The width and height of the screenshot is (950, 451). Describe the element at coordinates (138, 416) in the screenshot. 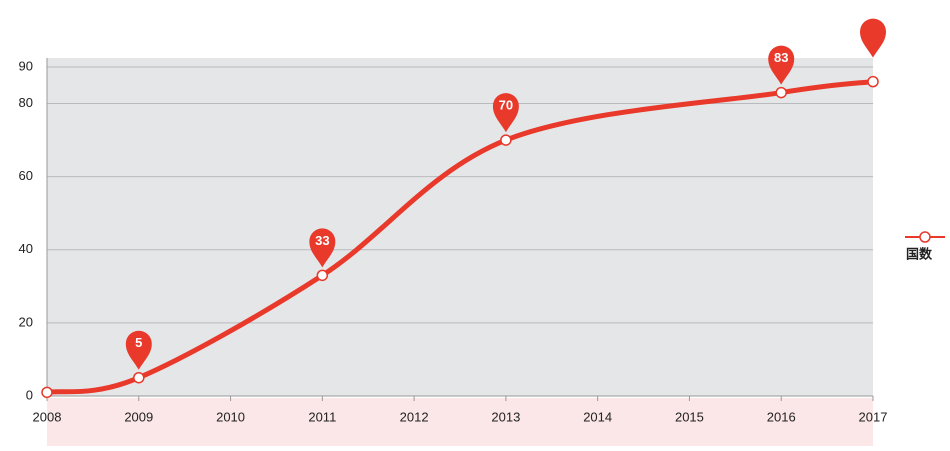

I see `x-tick-label: 2009` at that location.